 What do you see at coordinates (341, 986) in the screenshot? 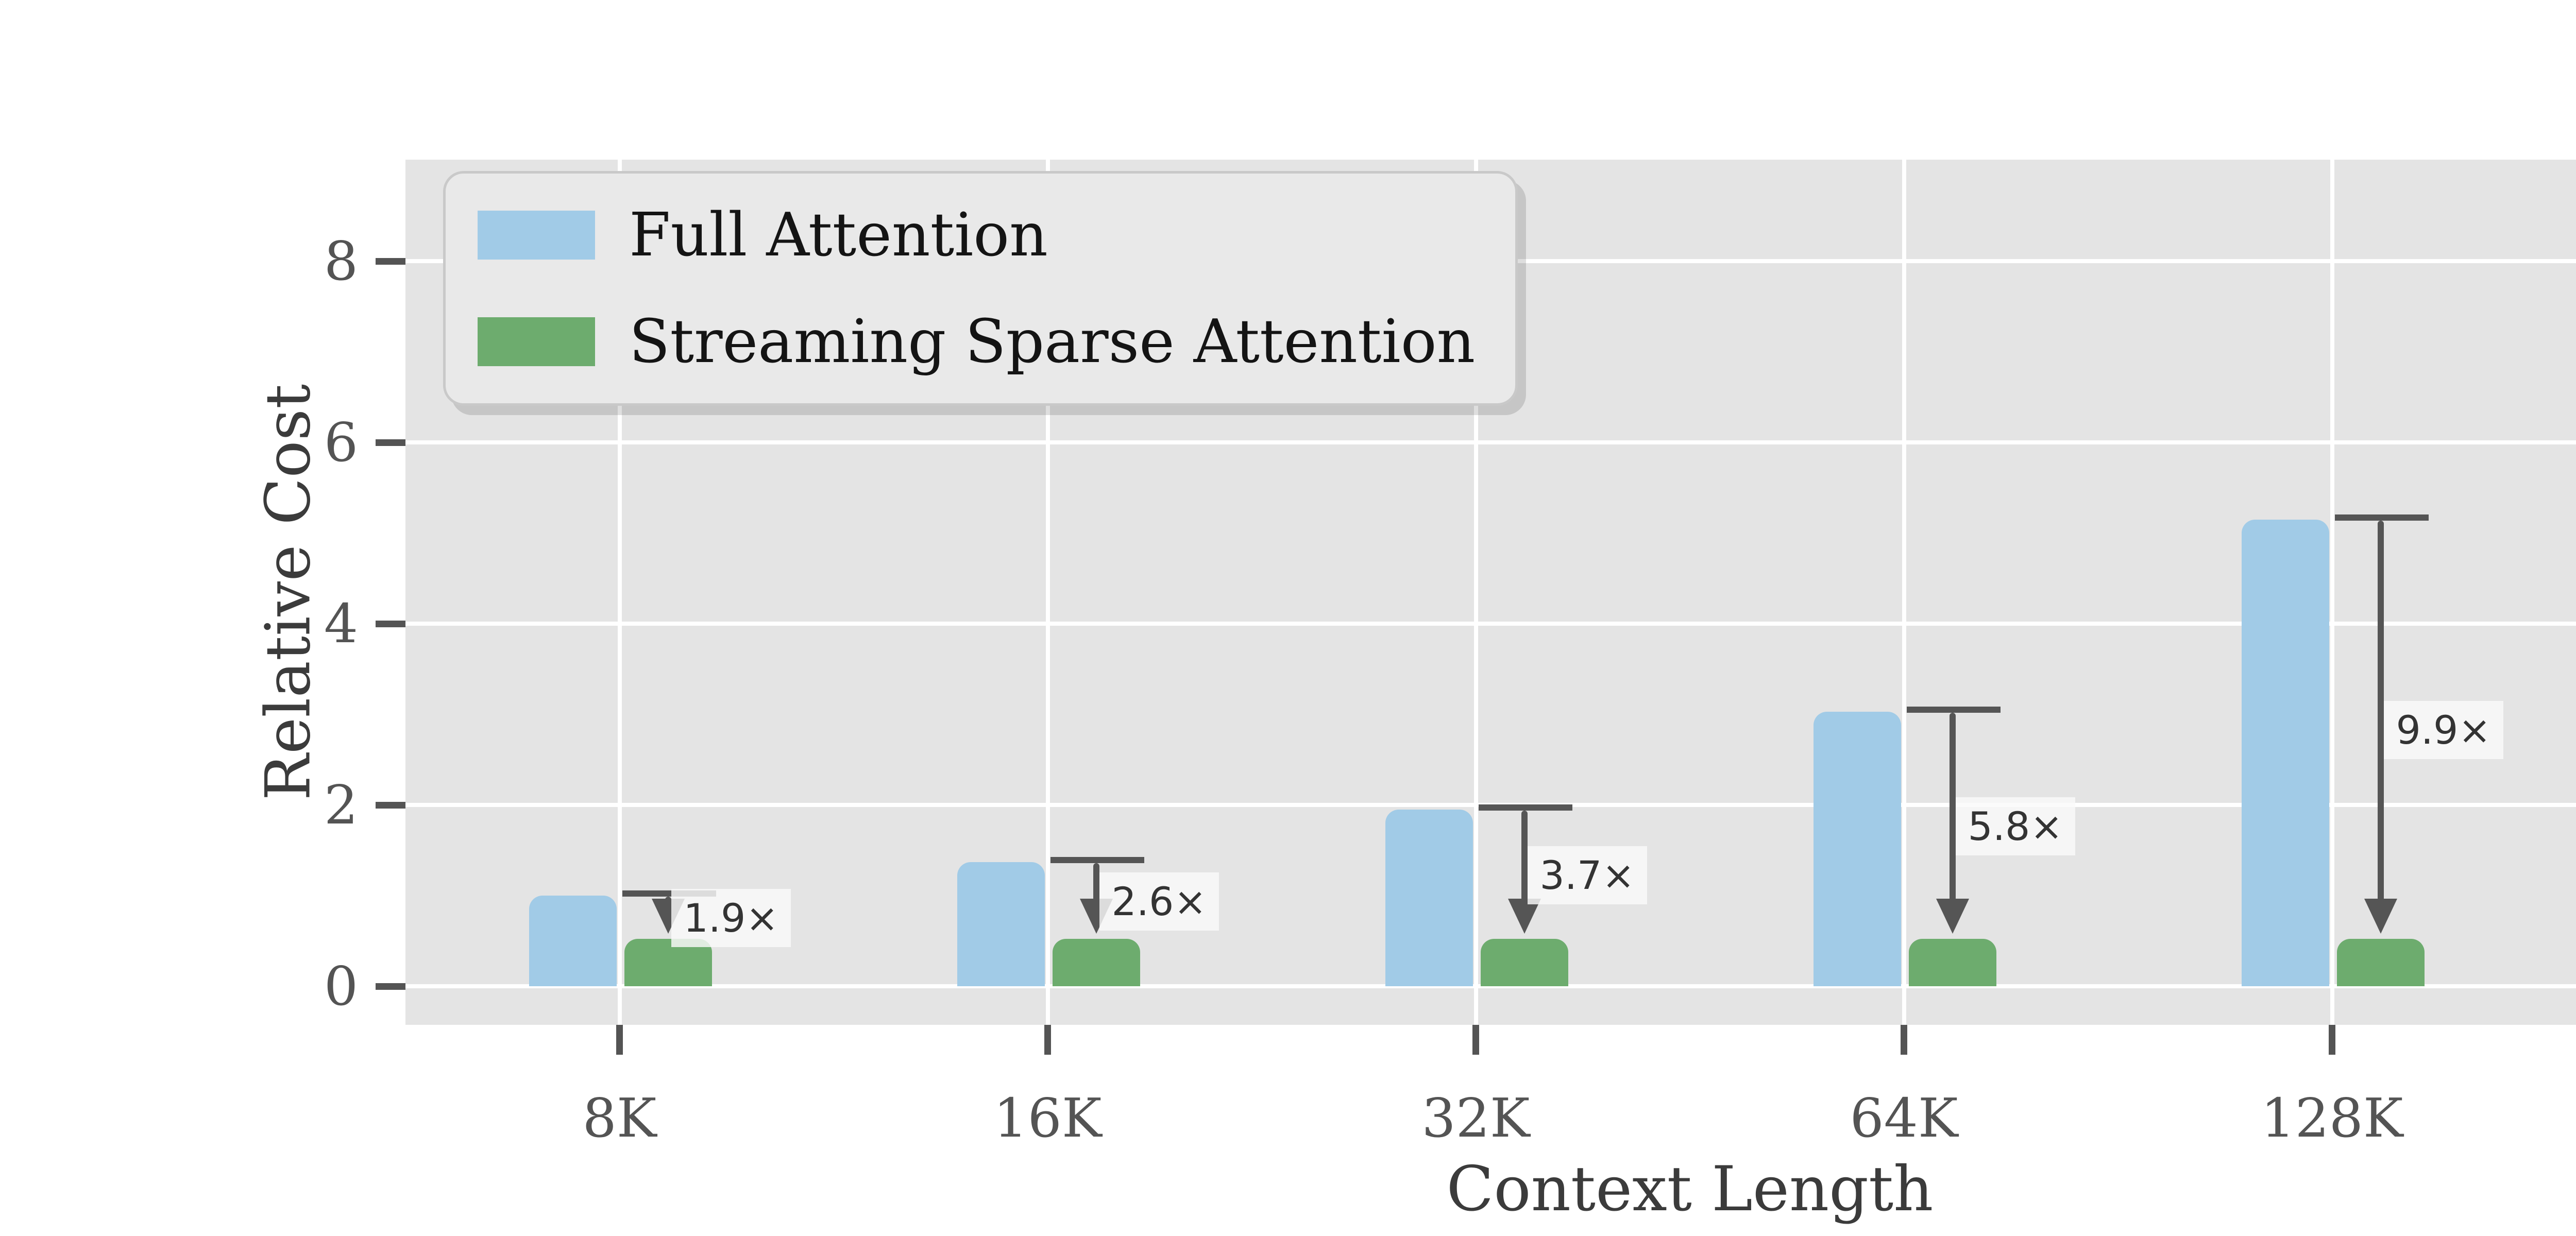
I see `y-tick-label: 0` at bounding box center [341, 986].